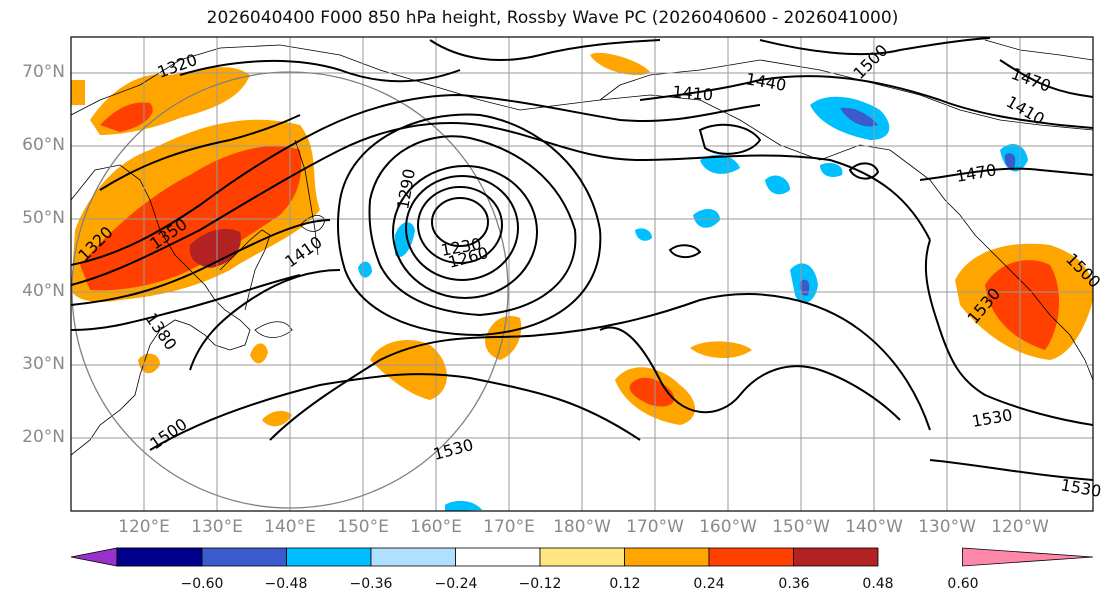  What do you see at coordinates (406, 188) in the screenshot?
I see `contour-label: 1290` at bounding box center [406, 188].